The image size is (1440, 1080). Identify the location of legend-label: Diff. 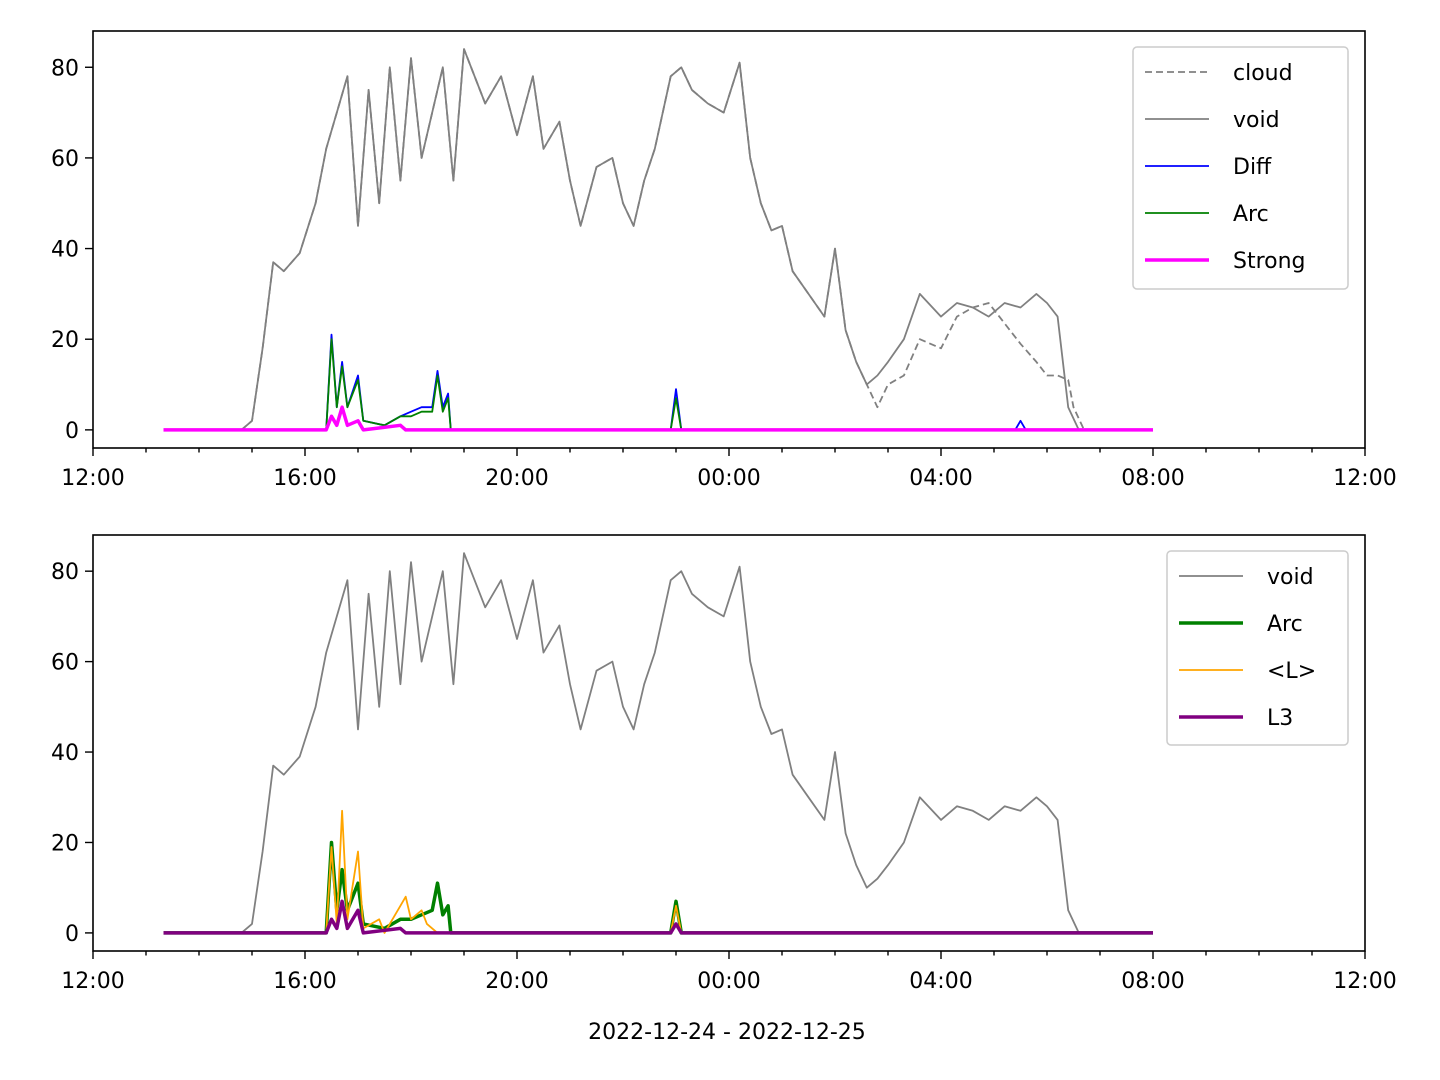
(1252, 167).